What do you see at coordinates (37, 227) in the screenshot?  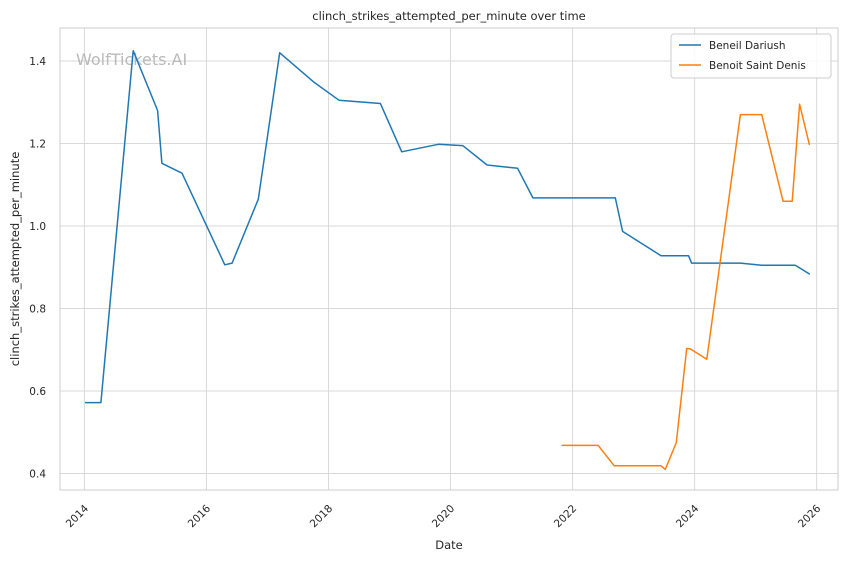 I see `y-tick-label: 1.0` at bounding box center [37, 227].